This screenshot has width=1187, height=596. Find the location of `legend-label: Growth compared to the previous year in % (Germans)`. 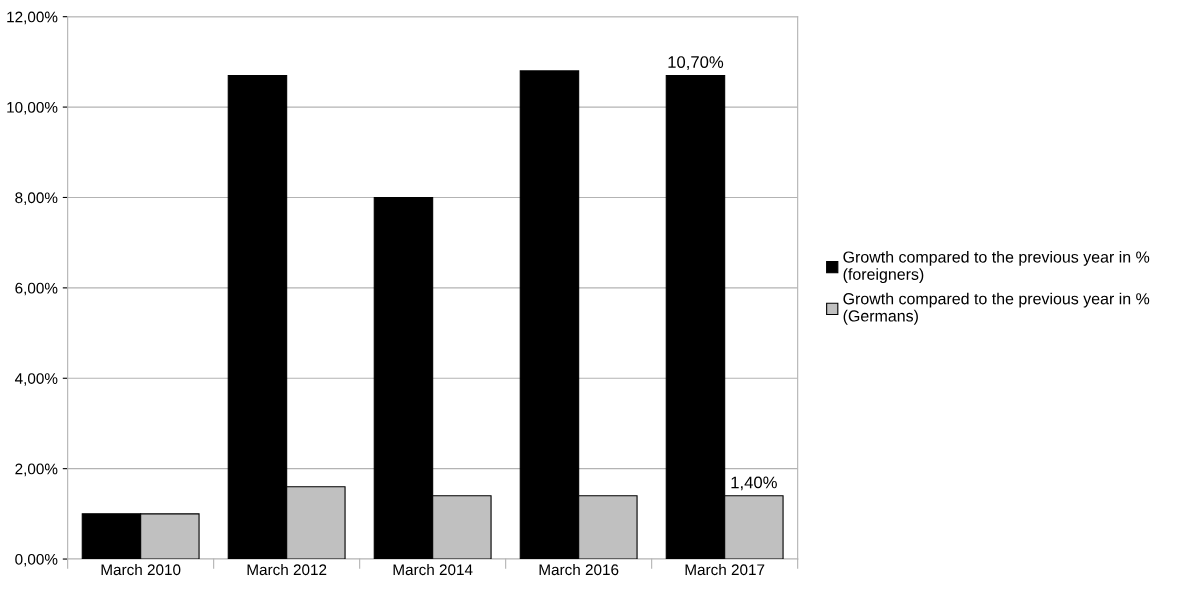

legend-label: Growth compared to the previous year in % (Germans) is located at coordinates (996, 308).